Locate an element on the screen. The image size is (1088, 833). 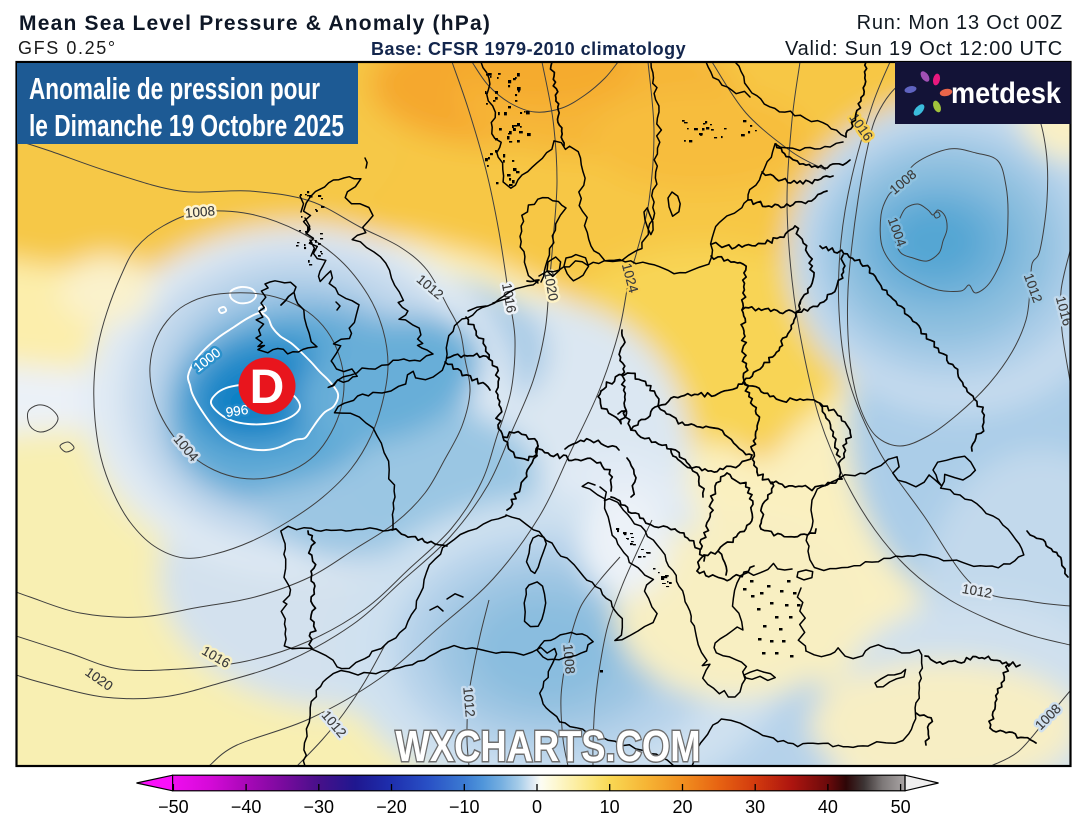
svg-text: 40 is located at coordinates (828, 807).